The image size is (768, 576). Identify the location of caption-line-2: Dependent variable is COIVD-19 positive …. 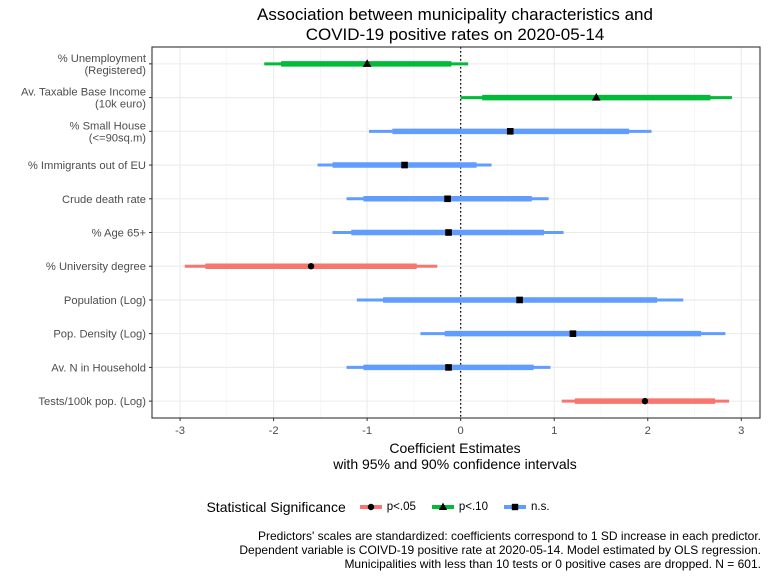
(500, 550).